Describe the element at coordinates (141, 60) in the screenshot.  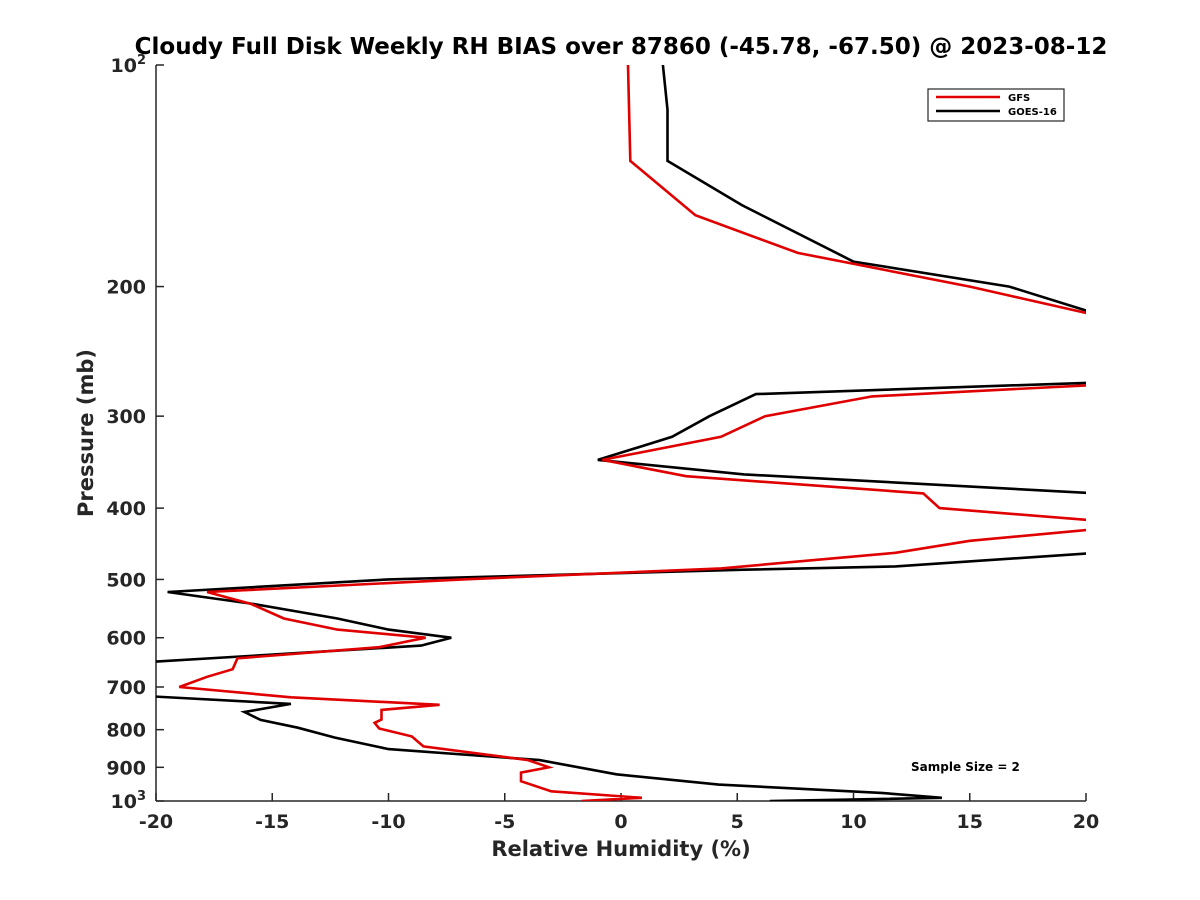
I see `y-tick-exponent: 2` at that location.